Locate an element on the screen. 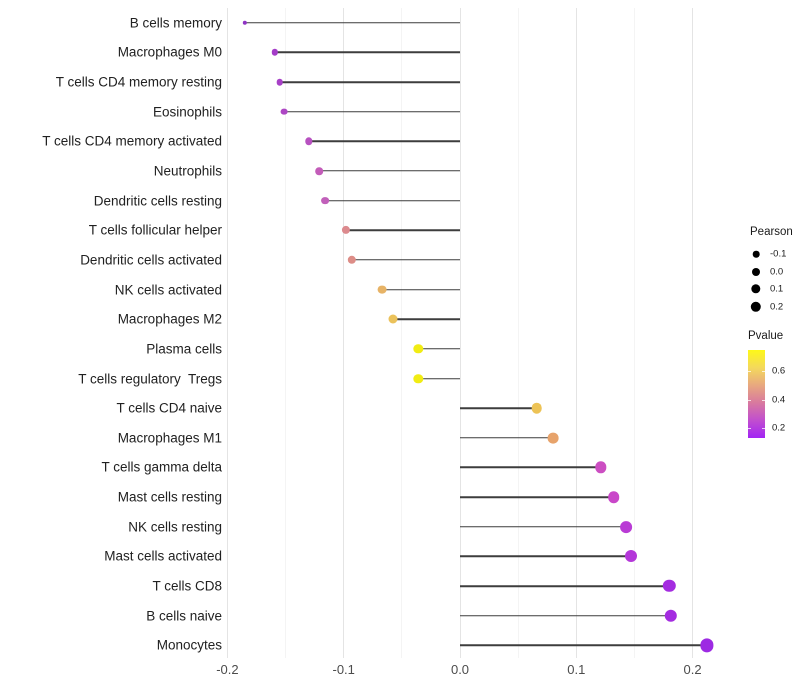 The height and width of the screenshot is (700, 800). pvalue-tick-label: 0.4 is located at coordinates (779, 400).